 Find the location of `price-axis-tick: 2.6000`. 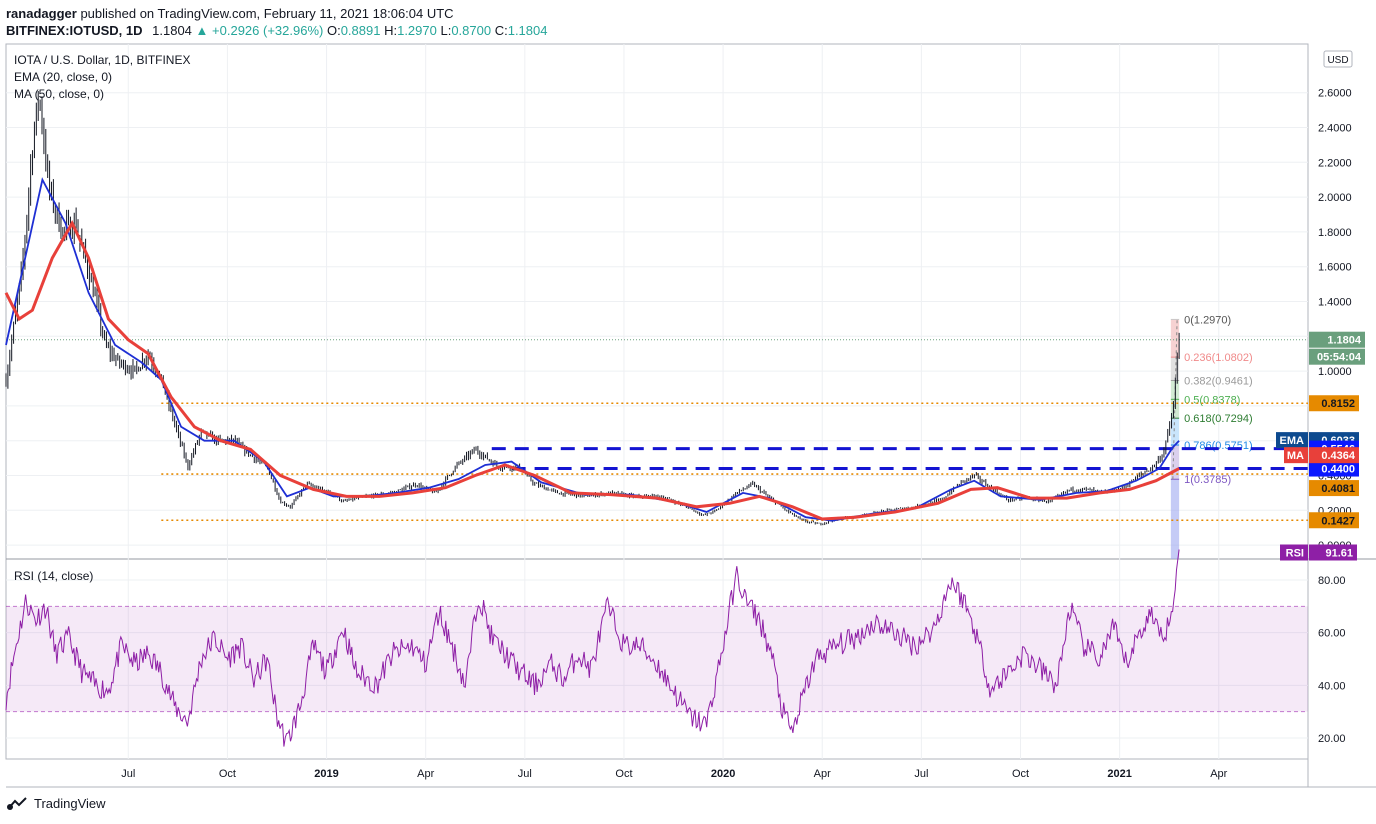

price-axis-tick: 2.6000 is located at coordinates (1335, 94).